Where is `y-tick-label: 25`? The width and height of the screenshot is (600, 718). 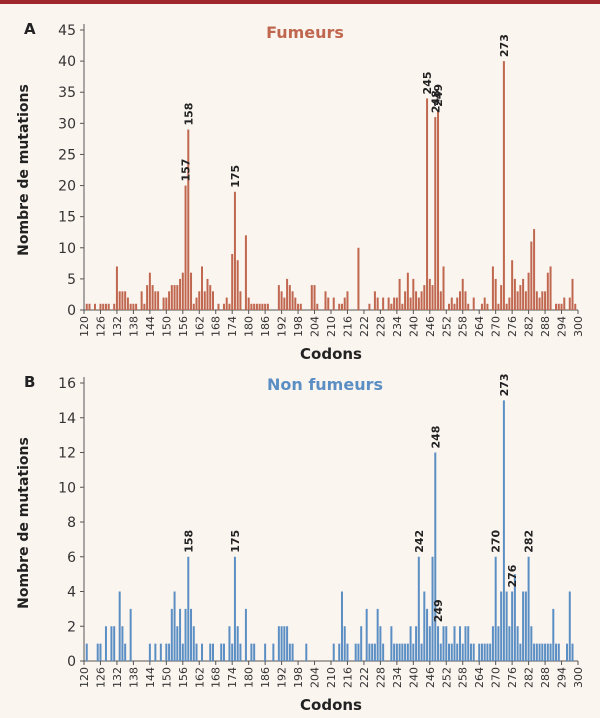
y-tick-label: 25 is located at coordinates (67, 155).